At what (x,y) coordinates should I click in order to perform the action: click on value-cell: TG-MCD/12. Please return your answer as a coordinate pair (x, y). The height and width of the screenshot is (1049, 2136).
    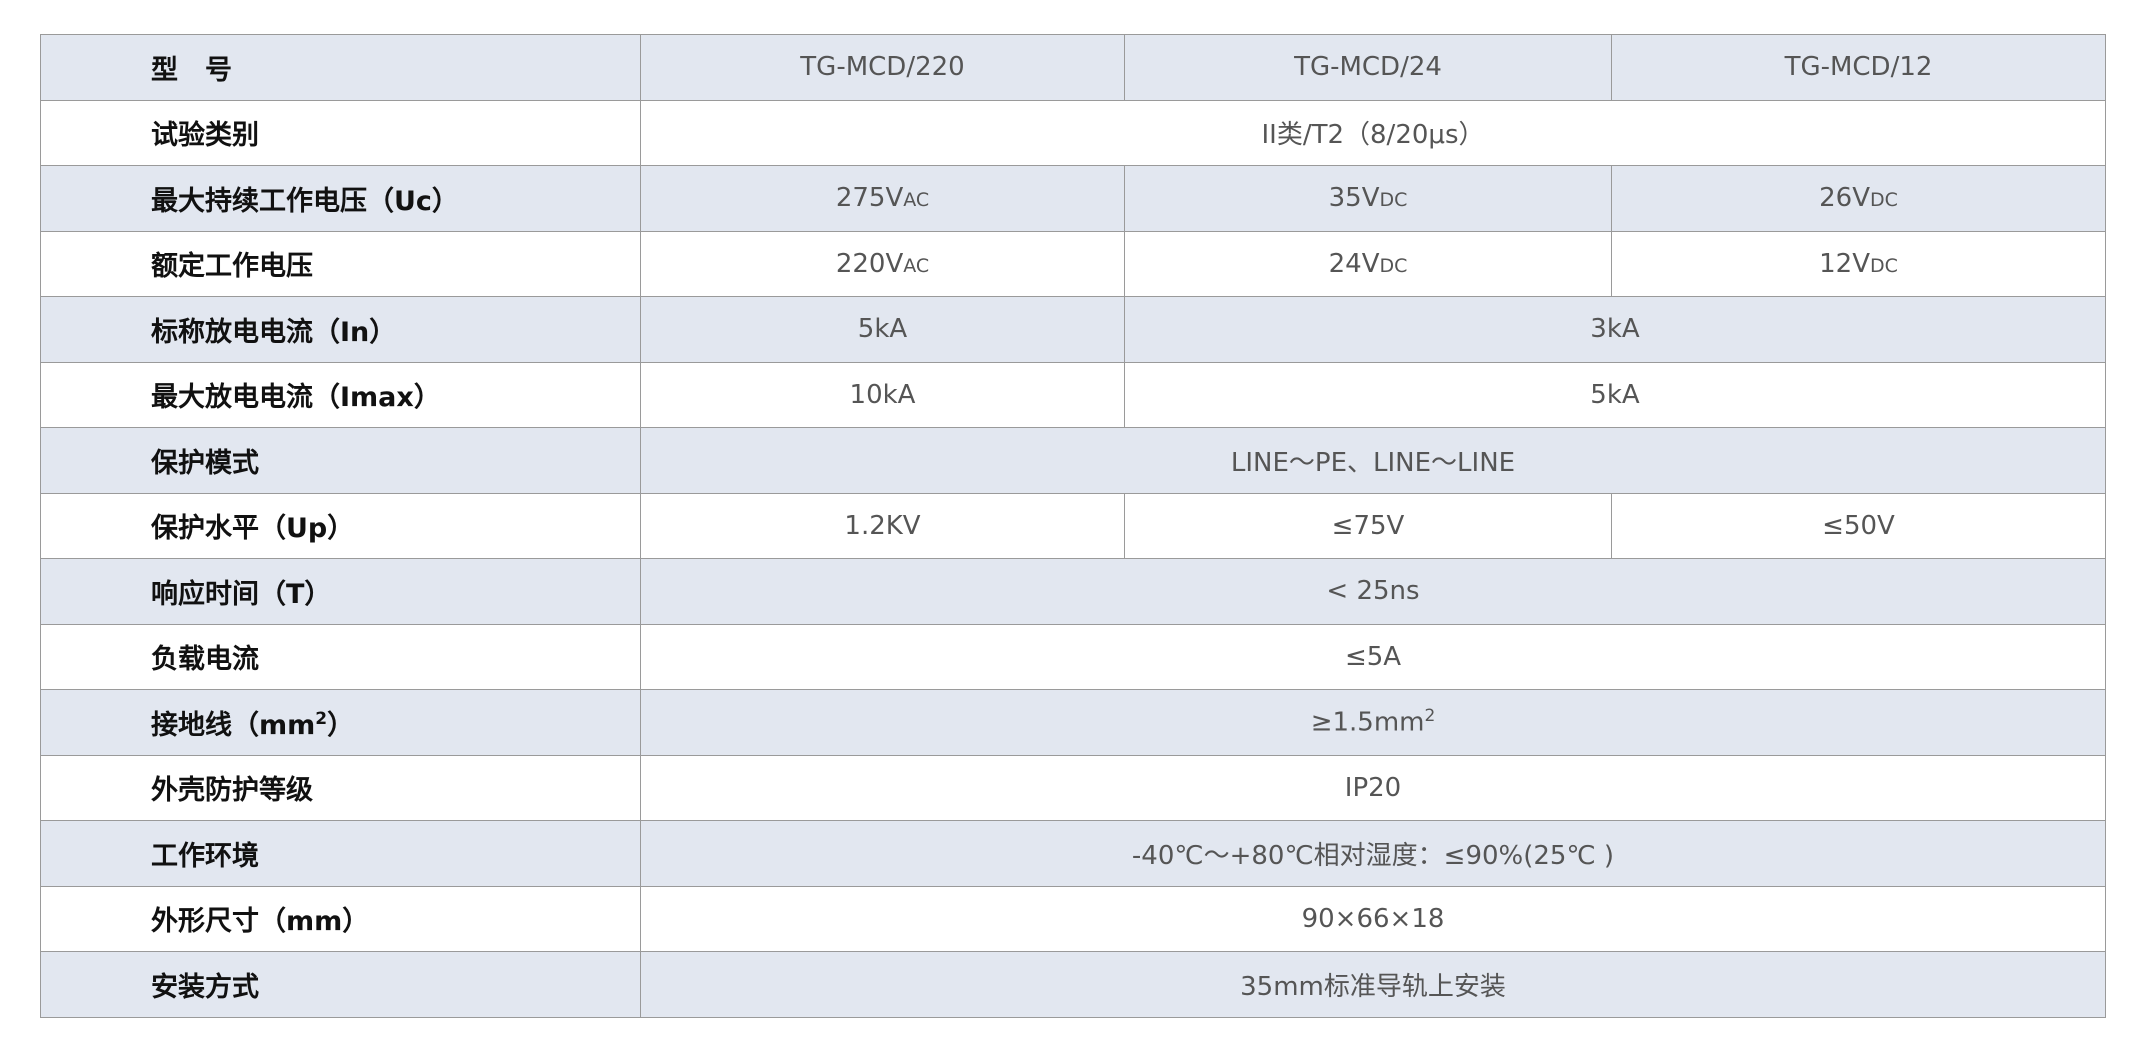
    Looking at the image, I should click on (1858, 67).